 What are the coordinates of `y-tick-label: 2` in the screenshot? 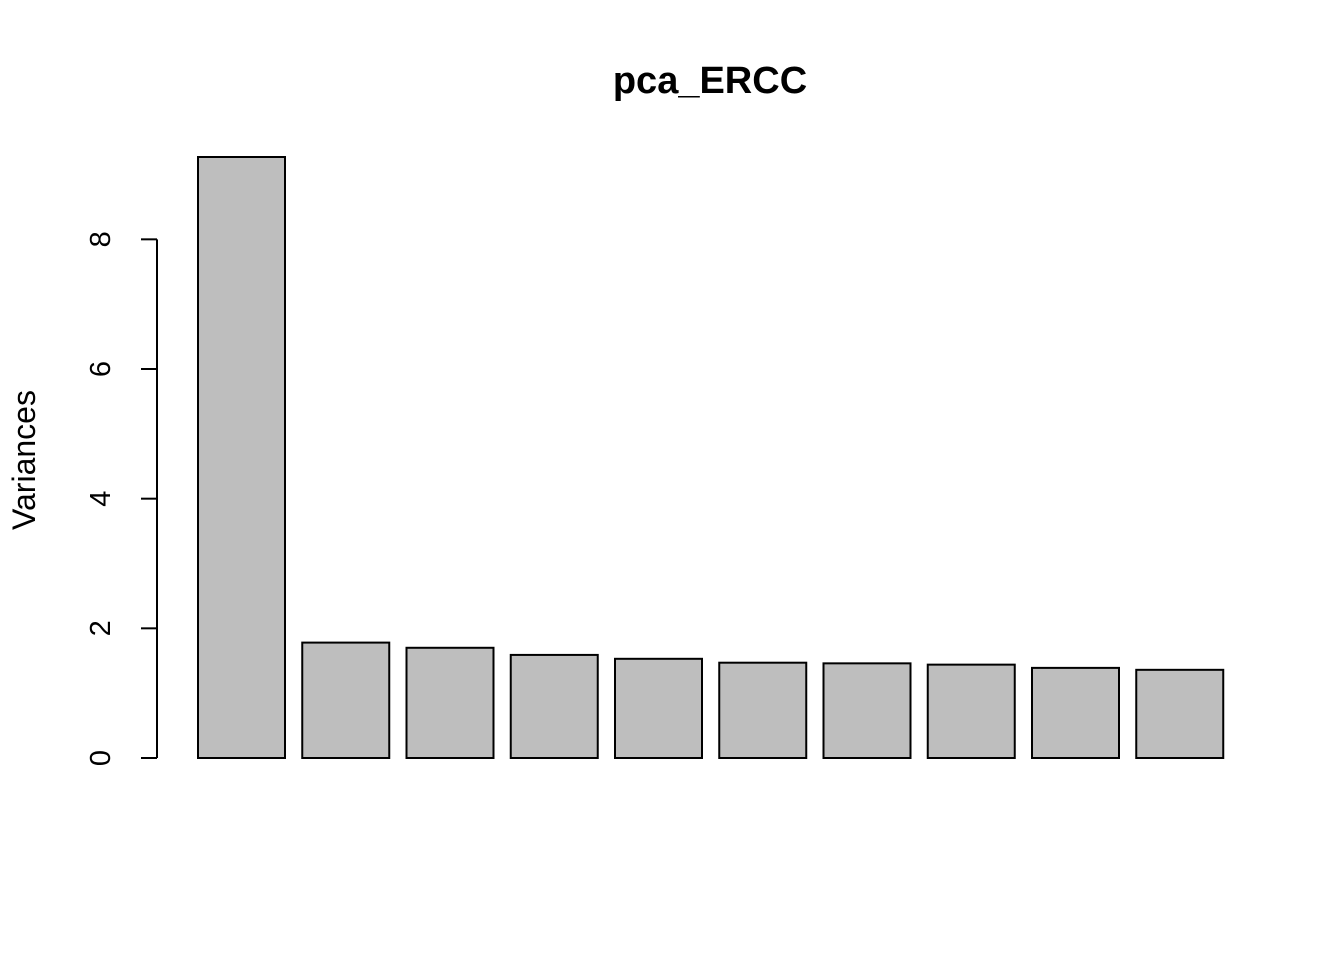 It's located at (101, 628).